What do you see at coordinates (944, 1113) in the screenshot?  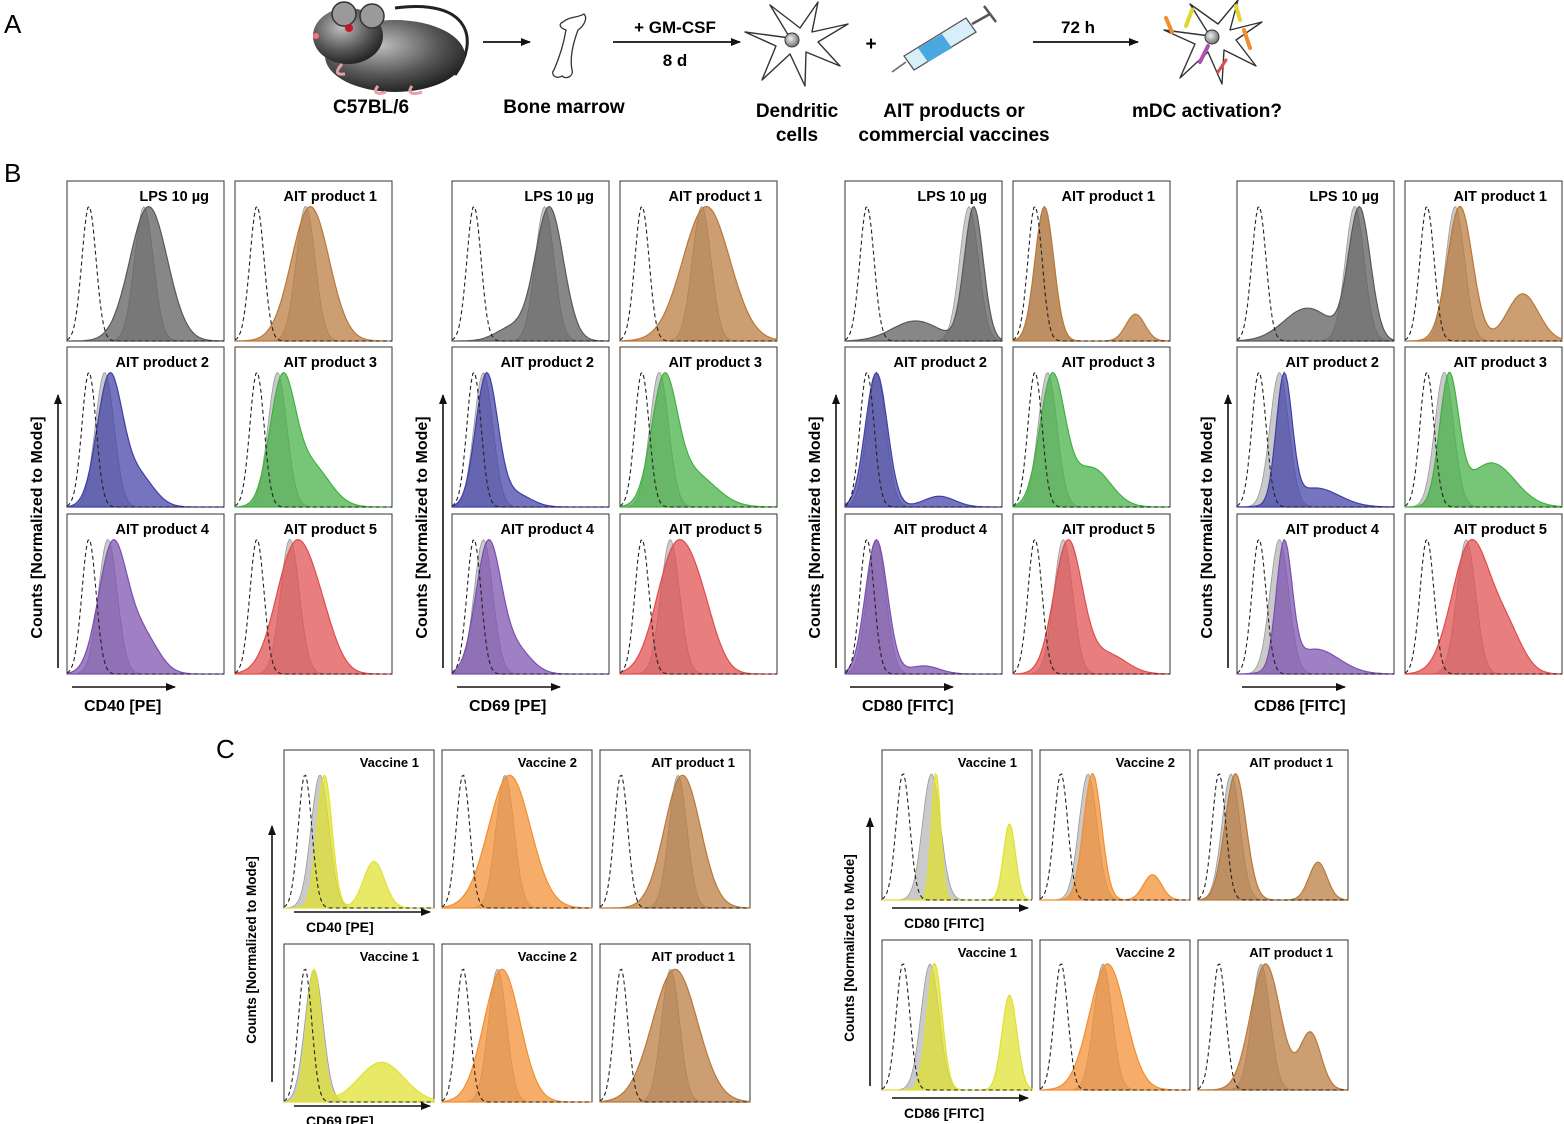 I see `x-axis-label: CD86 [FITC]` at bounding box center [944, 1113].